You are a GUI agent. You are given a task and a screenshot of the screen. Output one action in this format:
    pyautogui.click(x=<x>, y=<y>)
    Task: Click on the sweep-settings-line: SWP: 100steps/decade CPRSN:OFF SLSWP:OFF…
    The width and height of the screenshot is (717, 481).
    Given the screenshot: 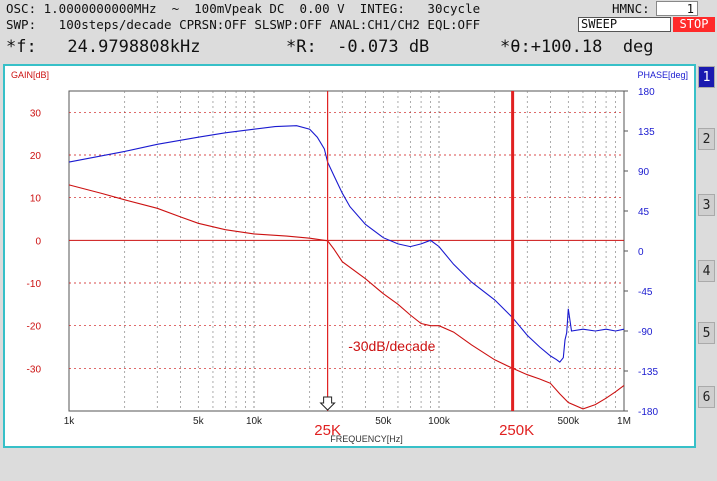 What is the action you would take?
    pyautogui.click(x=243, y=24)
    